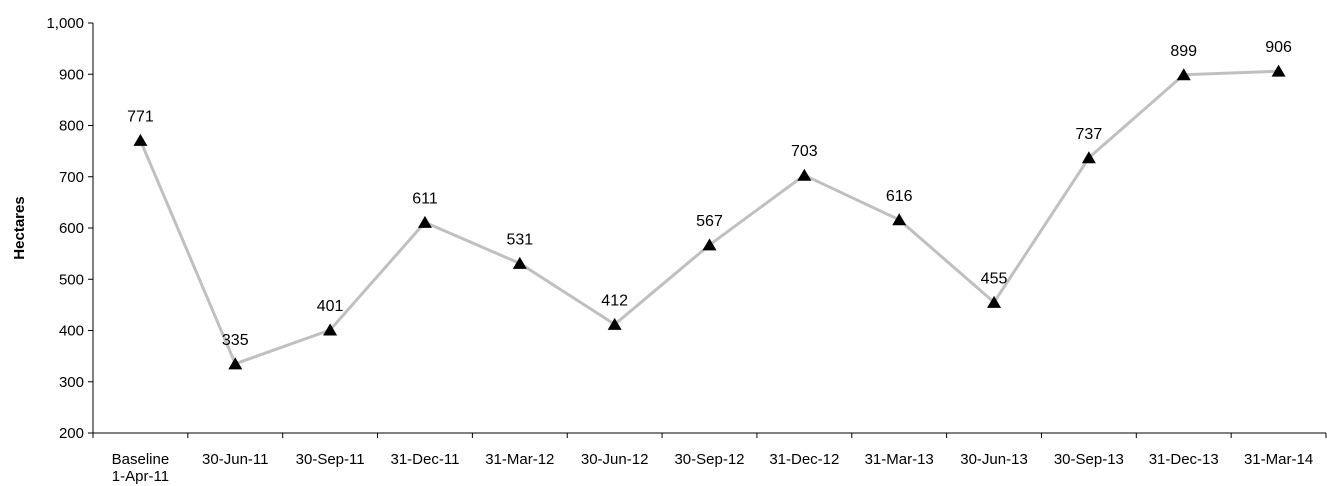  Describe the element at coordinates (425, 459) in the screenshot. I see `x-tick-label: 31-Dec-11` at that location.